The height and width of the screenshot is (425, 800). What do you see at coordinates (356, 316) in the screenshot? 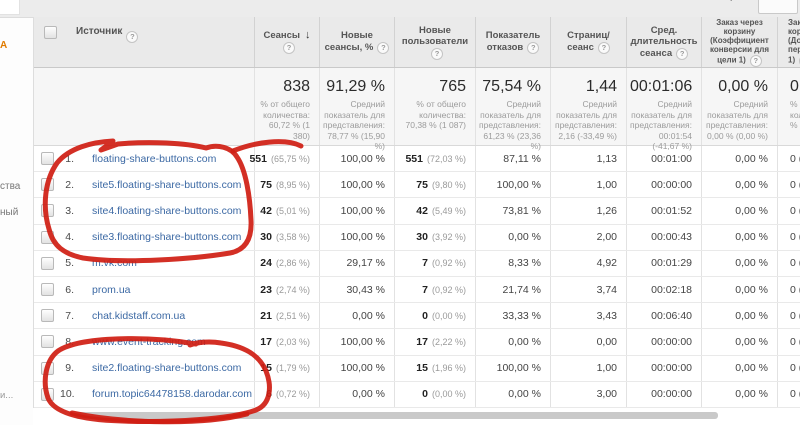
I see `cell-new-sessions: 0,00 %` at bounding box center [356, 316].